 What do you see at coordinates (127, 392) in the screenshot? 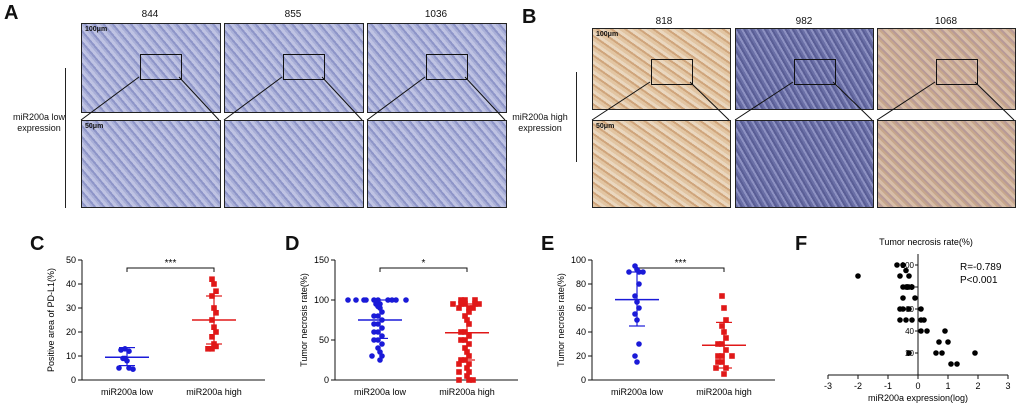
I see `x-category-label: miR200a low` at bounding box center [127, 392].